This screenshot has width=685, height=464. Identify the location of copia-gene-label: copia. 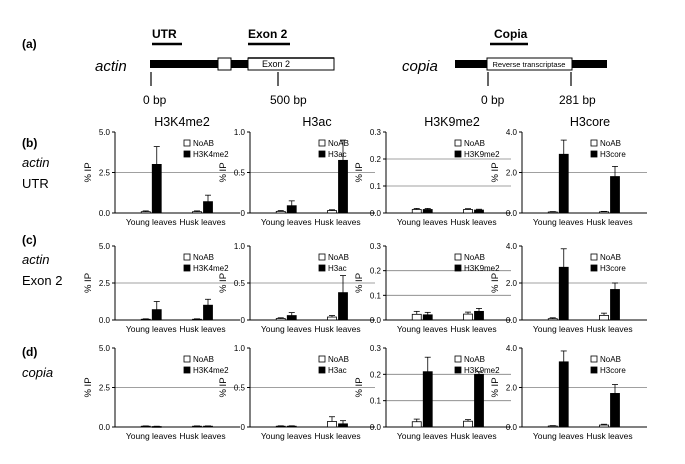
(420, 66).